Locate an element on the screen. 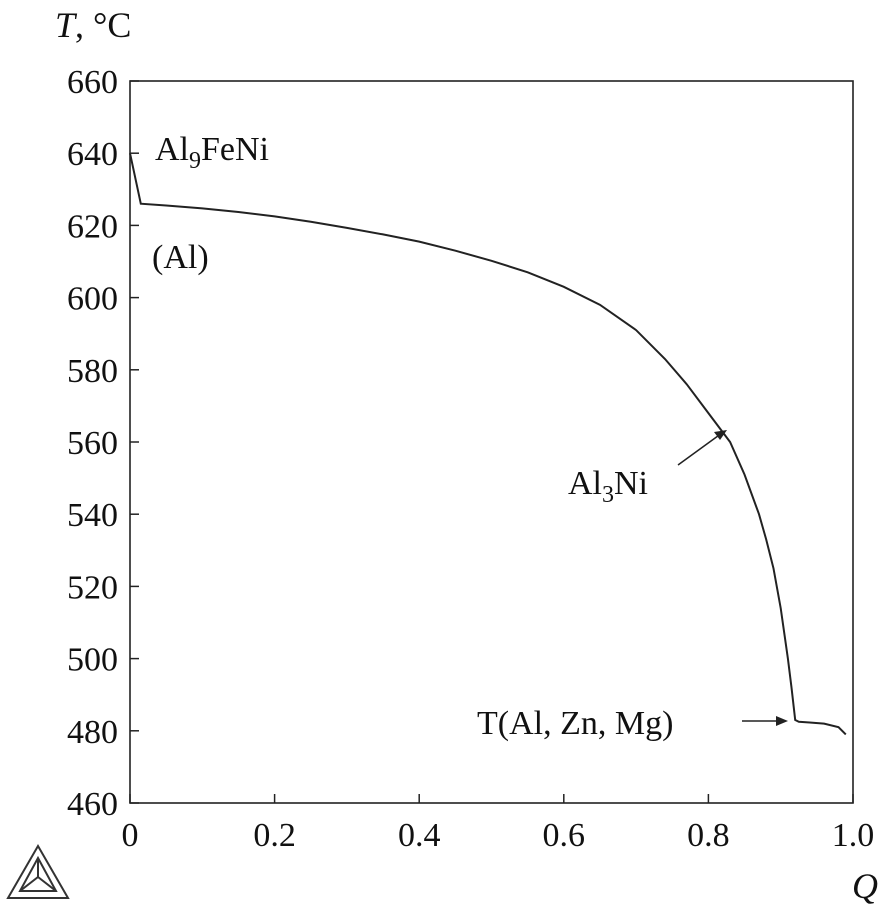  annotation-al3ni-sub: 3 is located at coordinates (608, 495).